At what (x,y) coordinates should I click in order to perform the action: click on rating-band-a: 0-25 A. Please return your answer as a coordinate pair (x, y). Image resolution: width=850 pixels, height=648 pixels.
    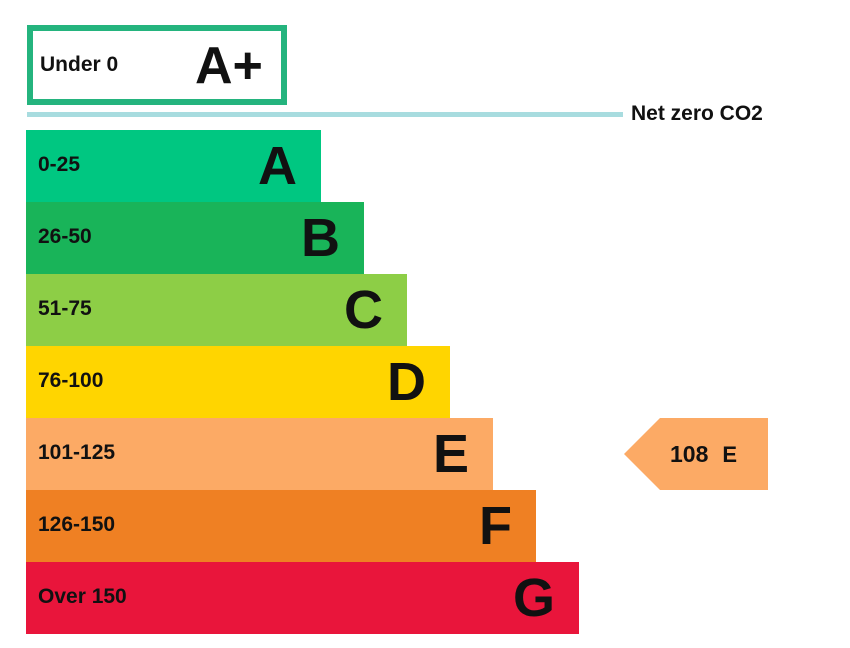
    Looking at the image, I should click on (173, 166).